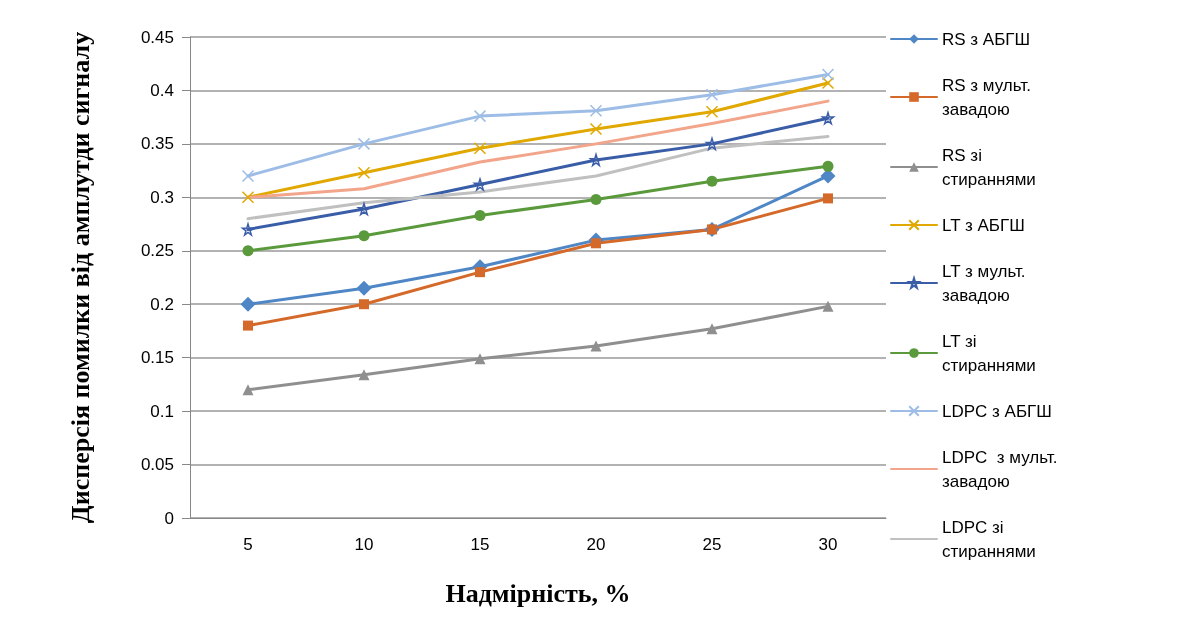 This screenshot has height=644, width=1186. Describe the element at coordinates (596, 544) in the screenshot. I see `x-tick-label: 20` at that location.